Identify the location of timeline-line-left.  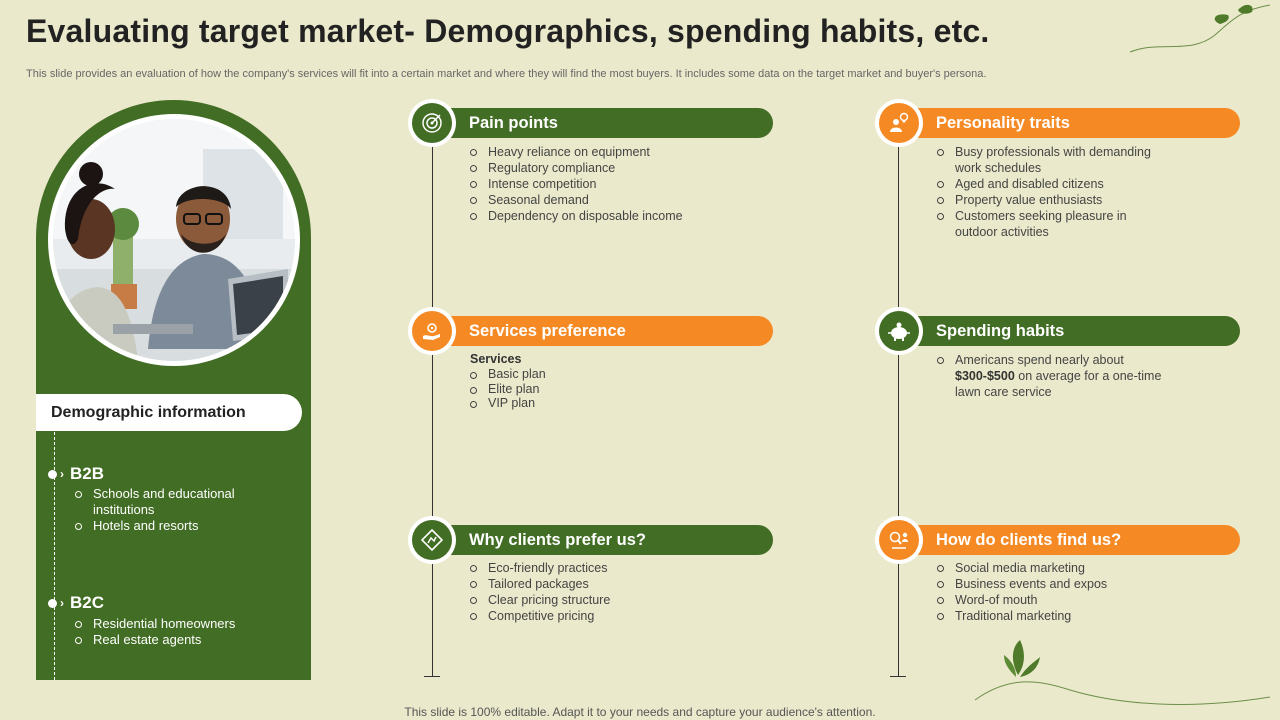
(432, 400).